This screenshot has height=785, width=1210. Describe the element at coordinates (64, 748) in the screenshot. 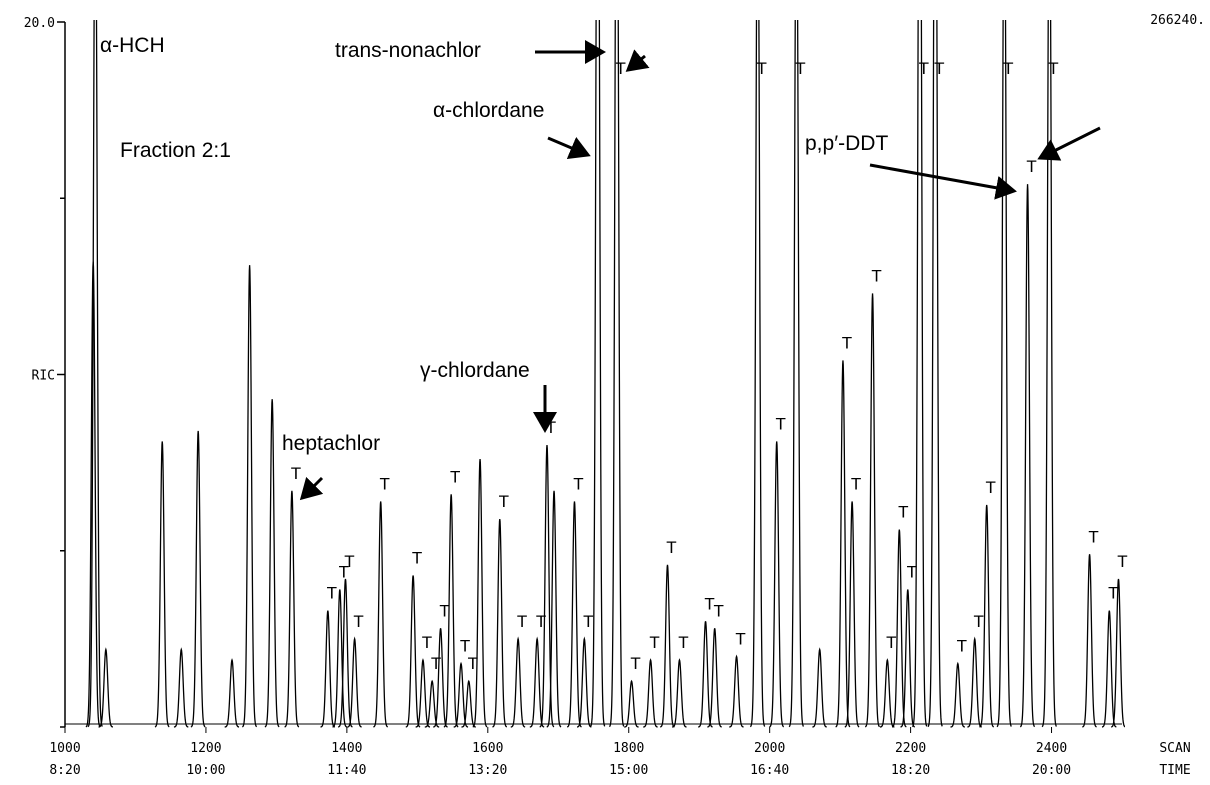

I see `x-tick-label: 1000` at that location.